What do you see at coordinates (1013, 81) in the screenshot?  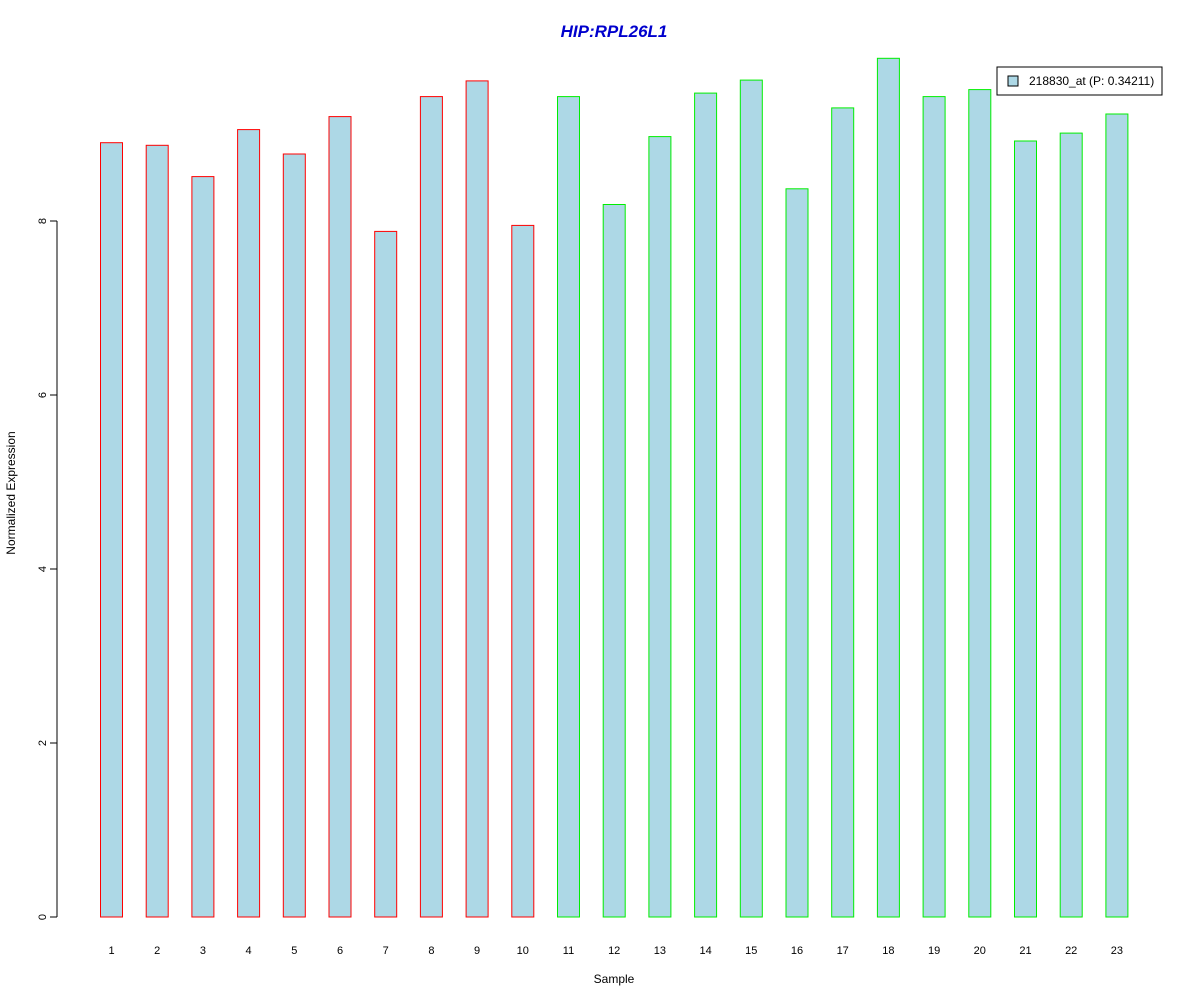 I see `legend-swatch` at bounding box center [1013, 81].